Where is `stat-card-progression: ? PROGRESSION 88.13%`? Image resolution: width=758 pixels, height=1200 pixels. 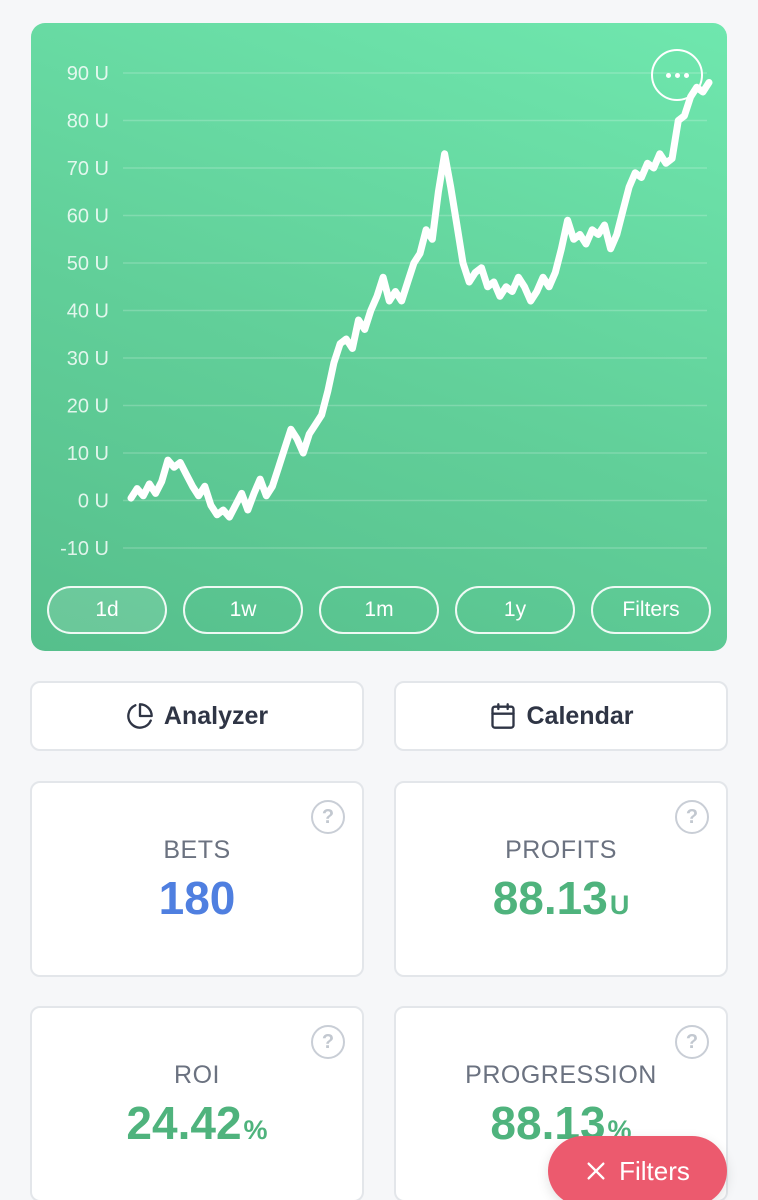
stat-card-progression: ? PROGRESSION 88.13% is located at coordinates (561, 1103).